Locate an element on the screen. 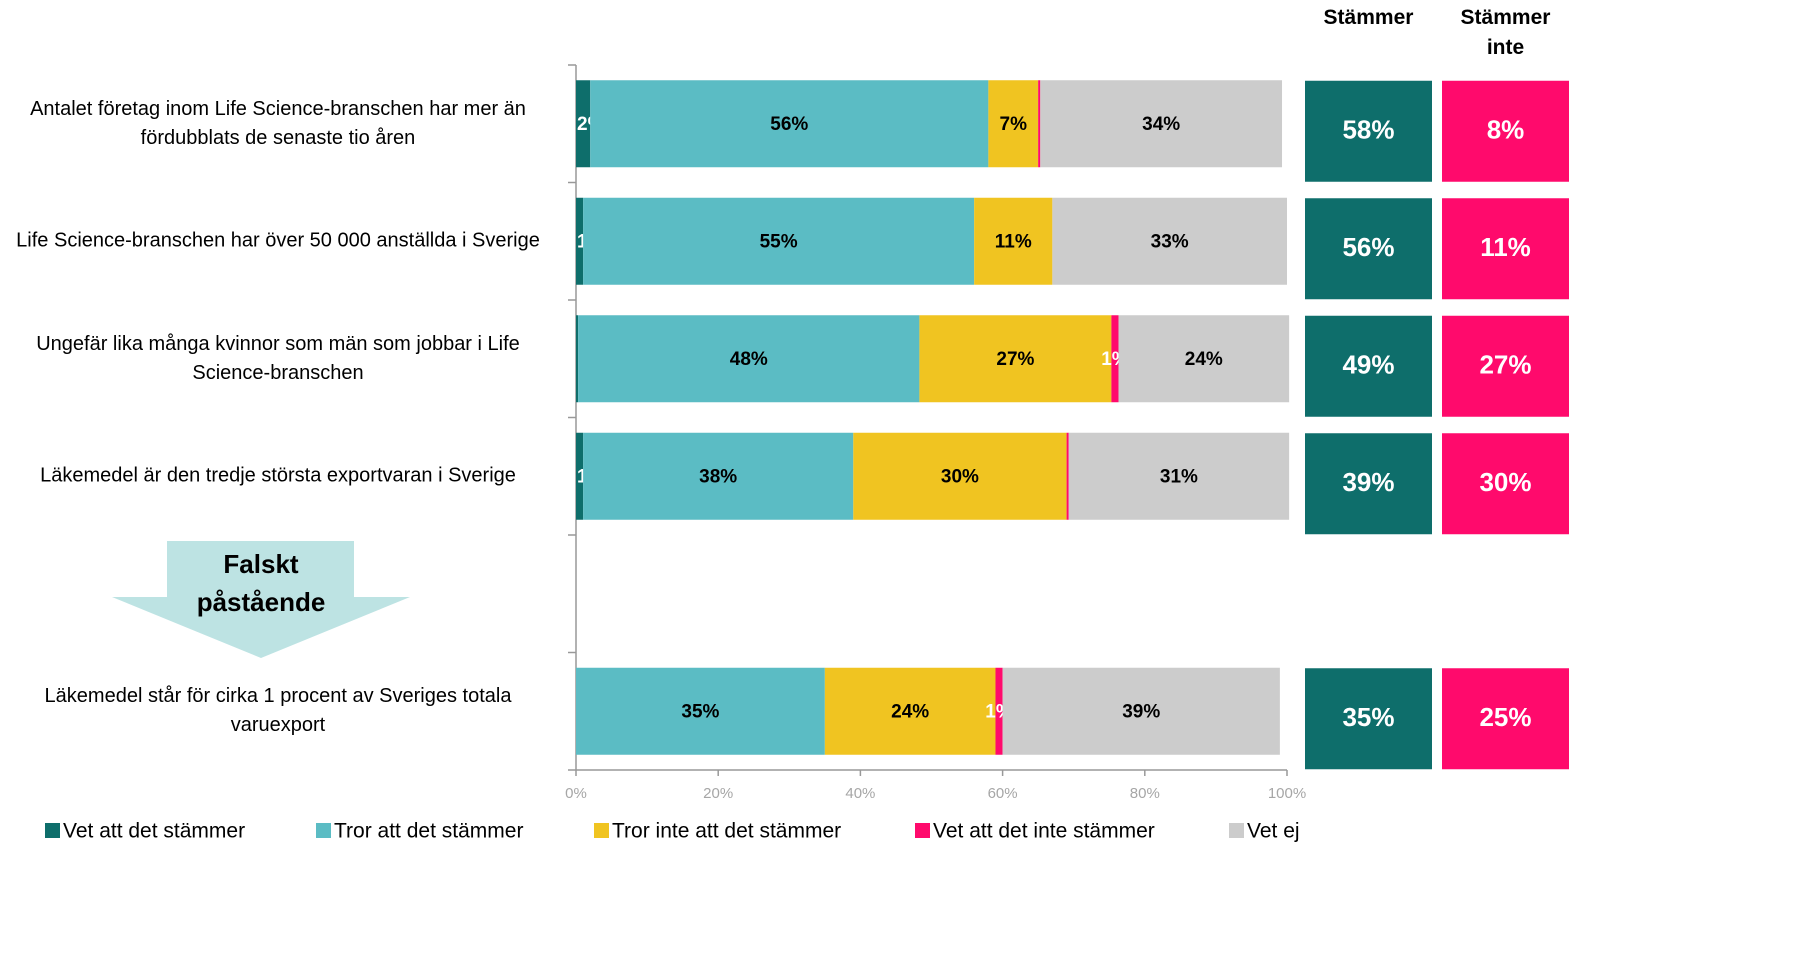 The height and width of the screenshot is (963, 1793). x-tick-label: 20% is located at coordinates (718, 793).